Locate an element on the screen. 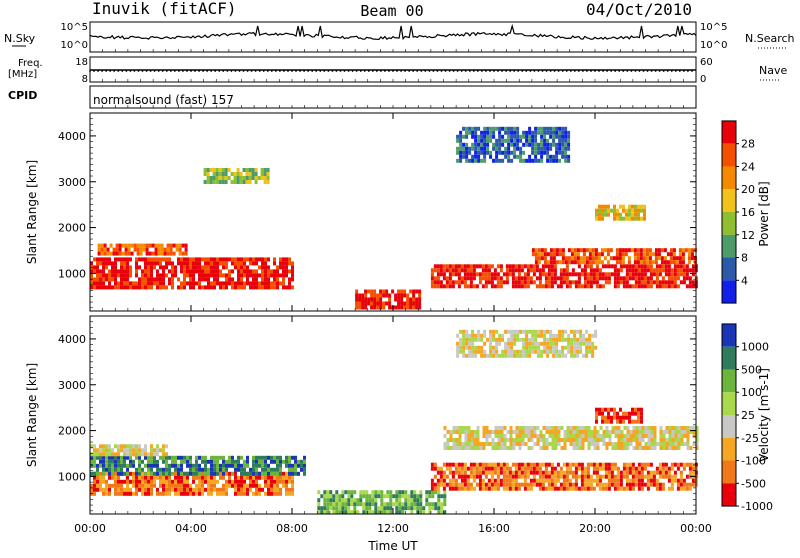 The image size is (800, 558). power-colorbar-label: Power [dB] is located at coordinates (764, 213).